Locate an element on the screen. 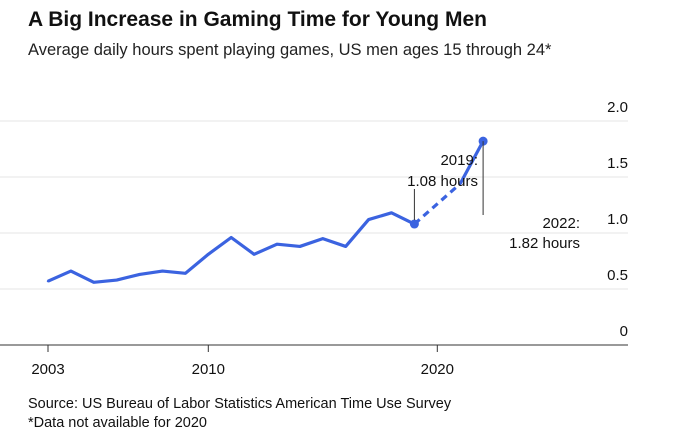  data-point-2009 is located at coordinates (185, 273).